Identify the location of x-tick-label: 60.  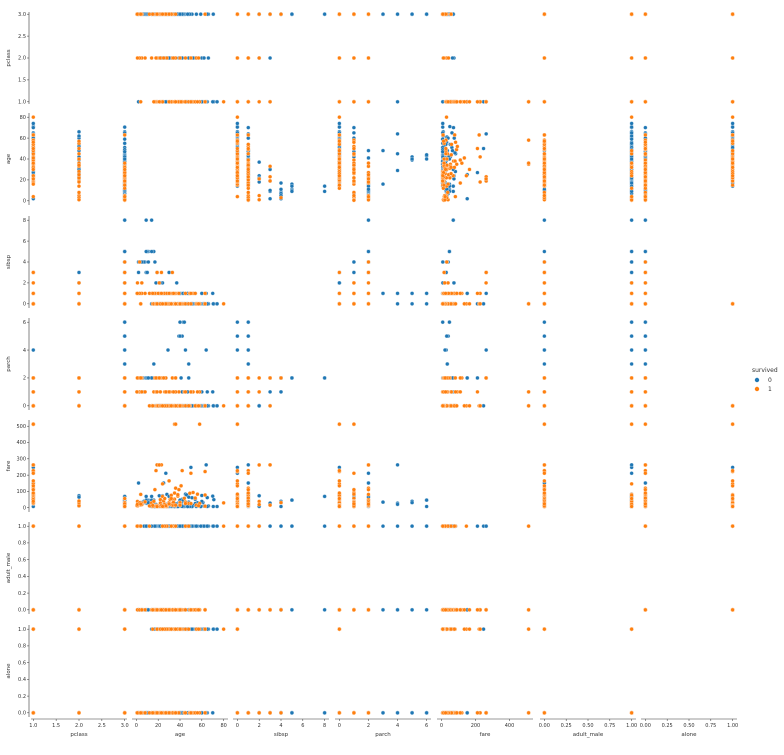
(202, 726).